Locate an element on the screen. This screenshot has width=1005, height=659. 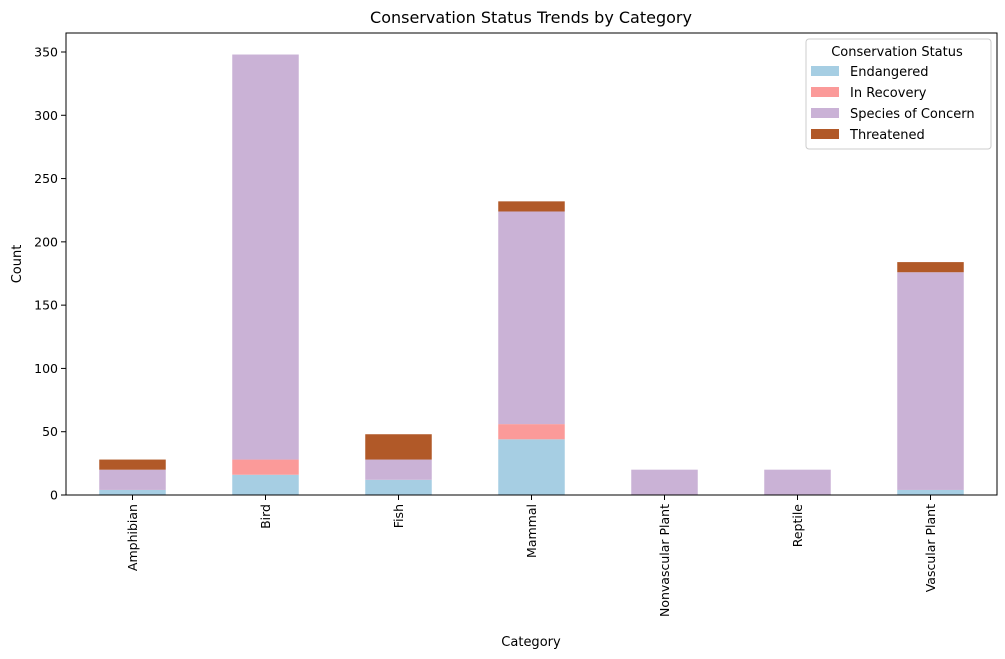
bar-endangered-vascular-plant is located at coordinates (930, 492).